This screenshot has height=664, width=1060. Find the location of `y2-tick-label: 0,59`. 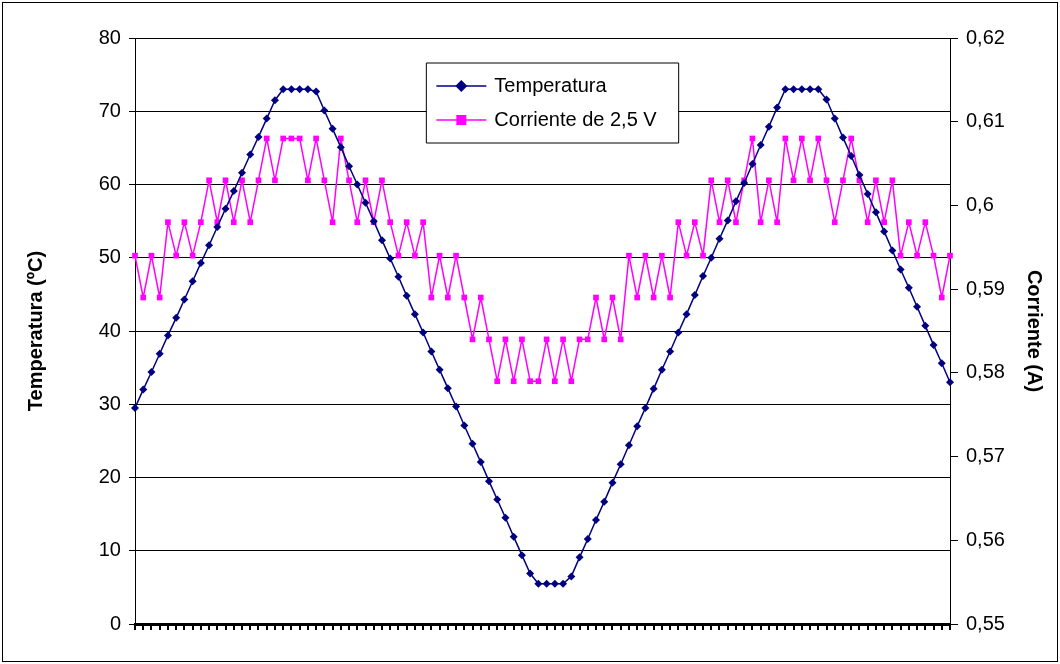

y2-tick-label: 0,59 is located at coordinates (985, 287).